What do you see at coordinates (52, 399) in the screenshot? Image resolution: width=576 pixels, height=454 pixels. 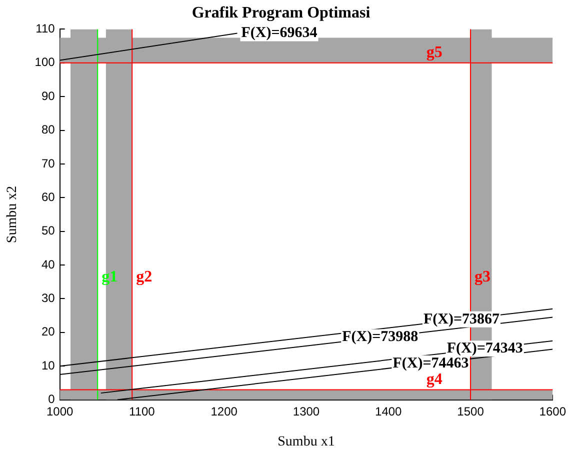 I see `y-tick-label: 0` at bounding box center [52, 399].